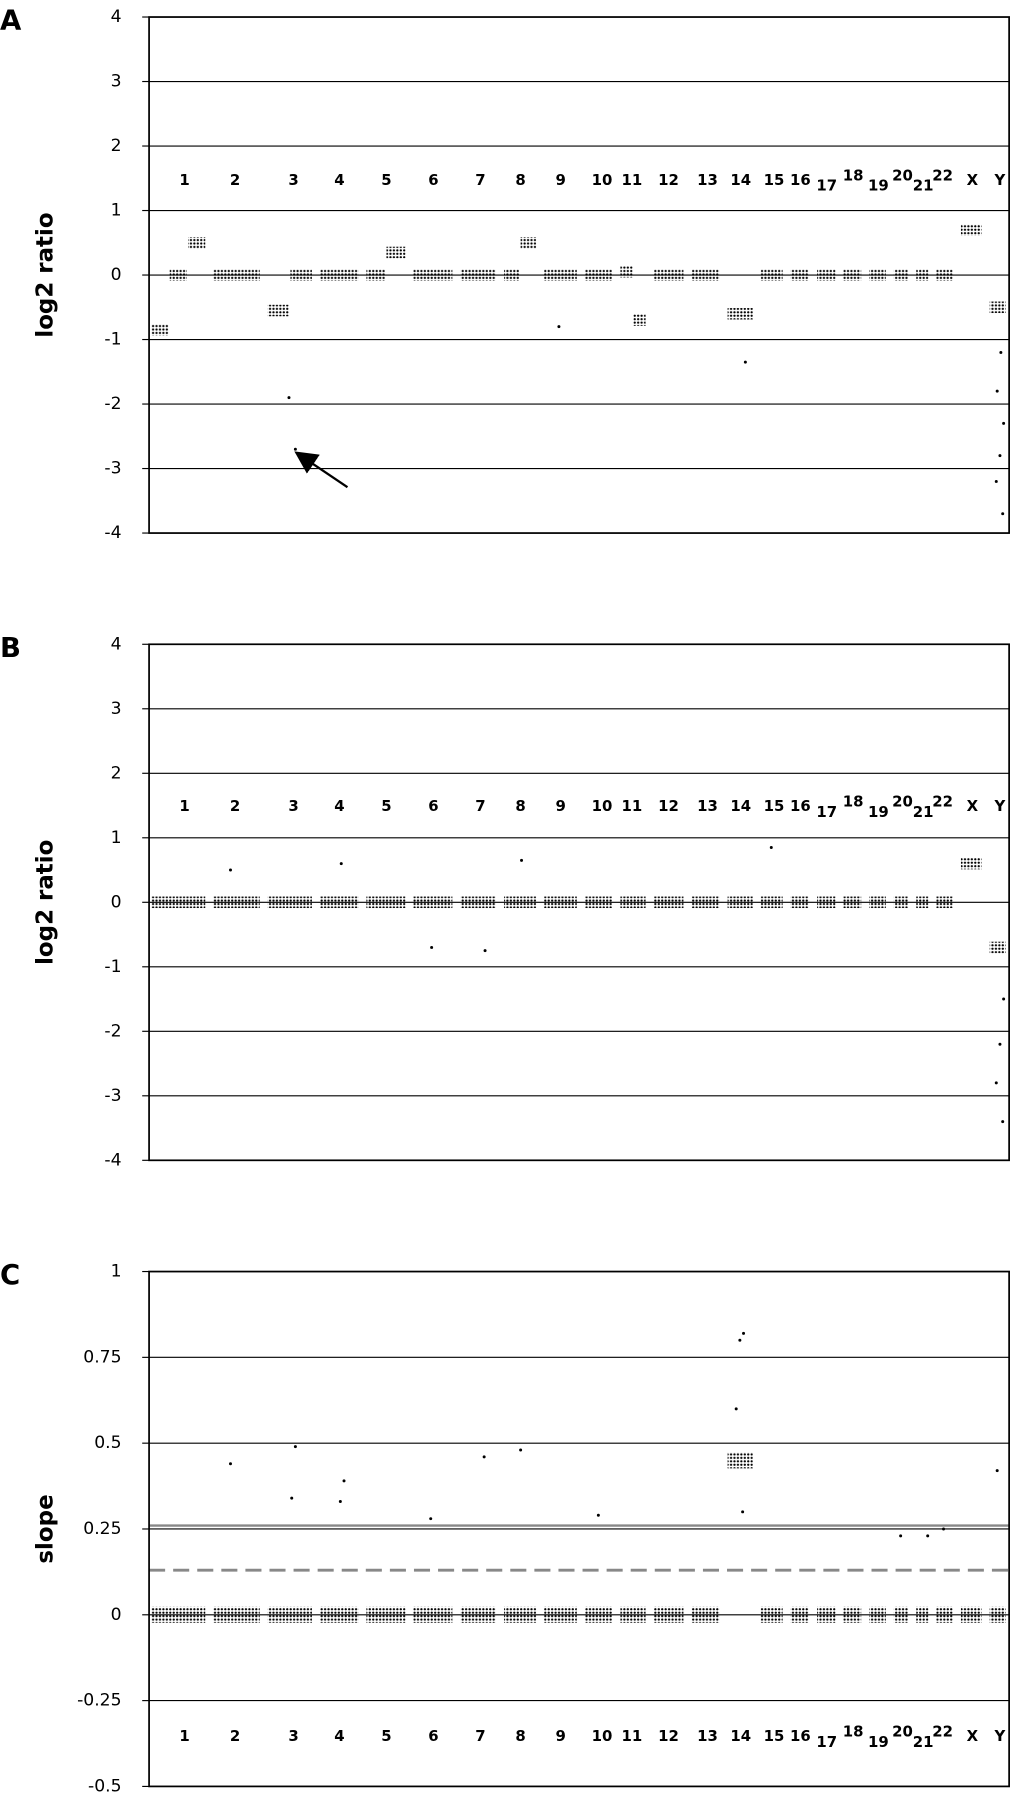  What do you see at coordinates (112, 469) in the screenshot?
I see `y-tick-label: -3` at bounding box center [112, 469].